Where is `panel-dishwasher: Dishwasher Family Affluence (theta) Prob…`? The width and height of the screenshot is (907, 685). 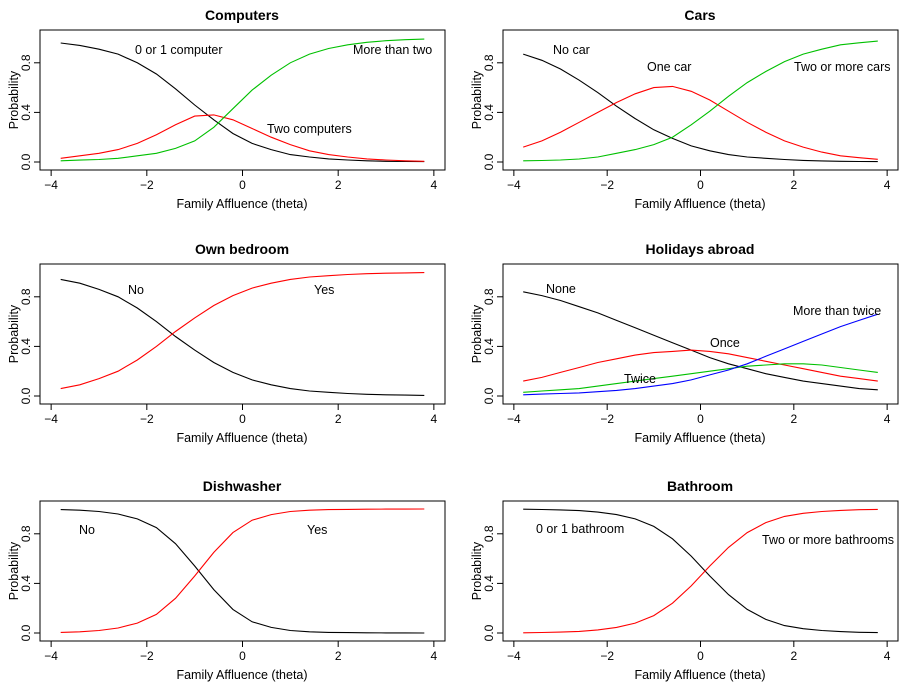 panel-dishwasher: Dishwasher Family Affluence (theta) Prob… is located at coordinates (226, 580).